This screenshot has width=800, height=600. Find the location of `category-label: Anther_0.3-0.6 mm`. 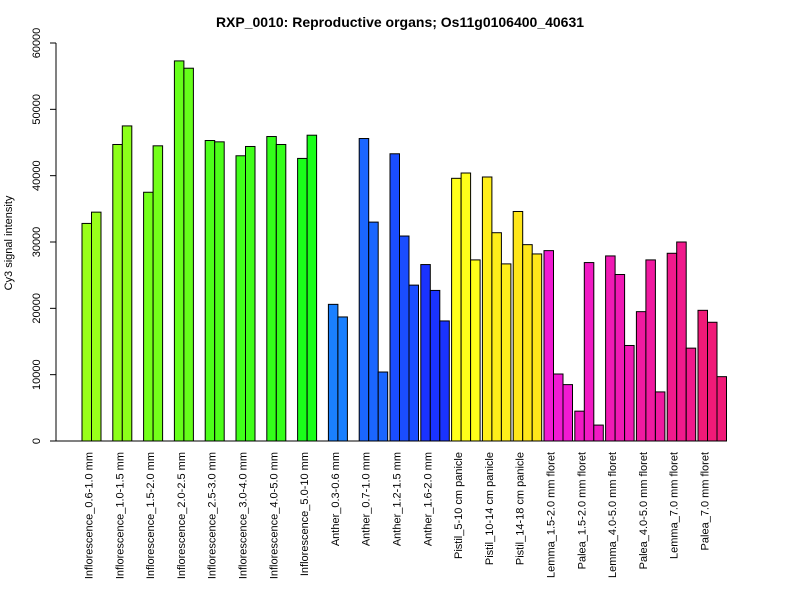

category-label: Anther_0.3-0.6 mm is located at coordinates (336, 499).